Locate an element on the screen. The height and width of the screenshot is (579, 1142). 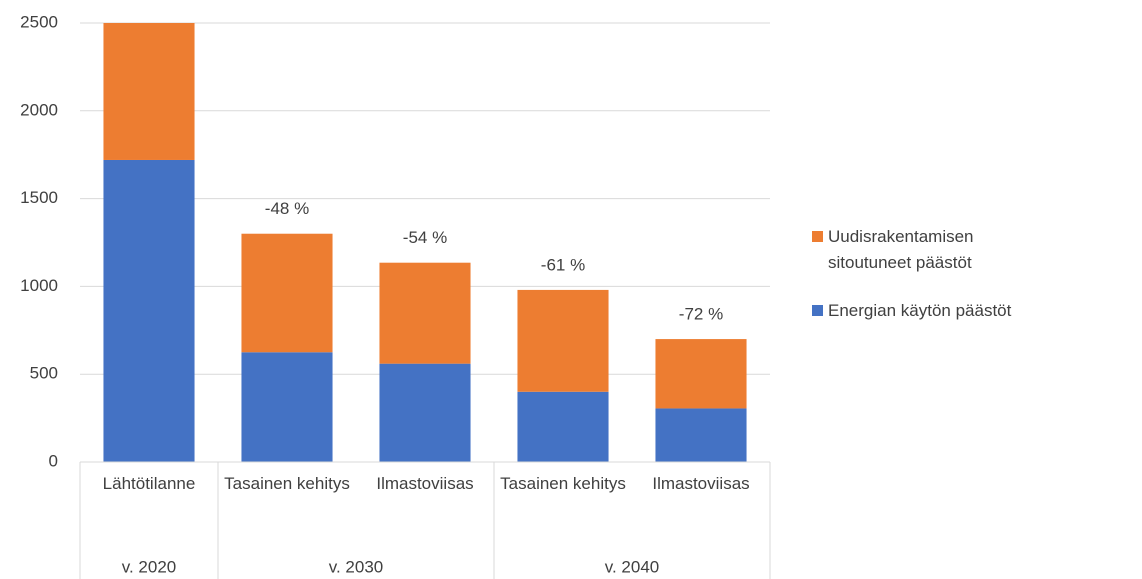
x-tick-label-box: Lähtötilanne is located at coordinates (149, 483).